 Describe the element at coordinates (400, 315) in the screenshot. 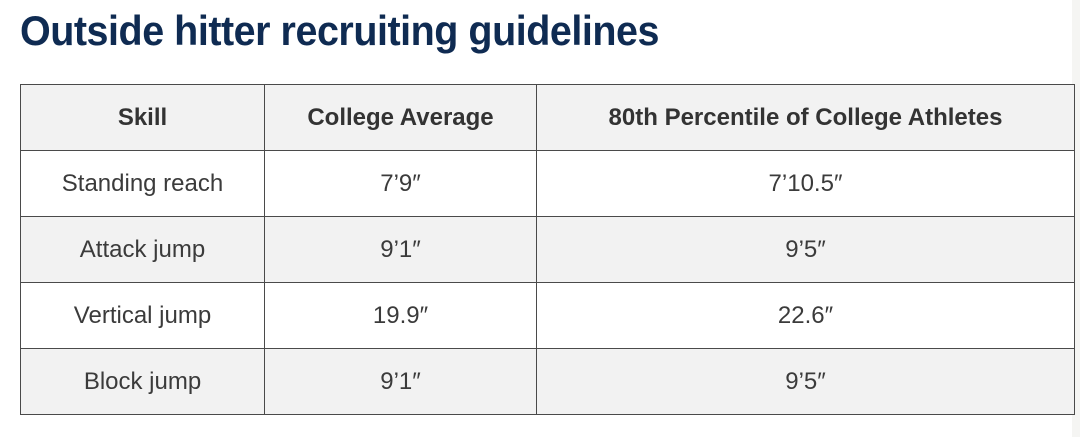

I see `college-average-cell: 19.9″` at that location.